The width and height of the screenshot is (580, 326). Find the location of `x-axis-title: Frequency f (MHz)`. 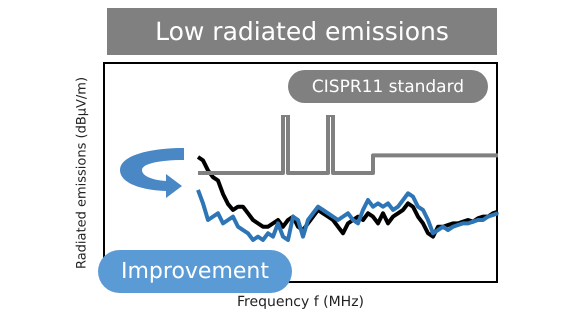

x-axis-title: Frequency f (MHz) is located at coordinates (301, 302).